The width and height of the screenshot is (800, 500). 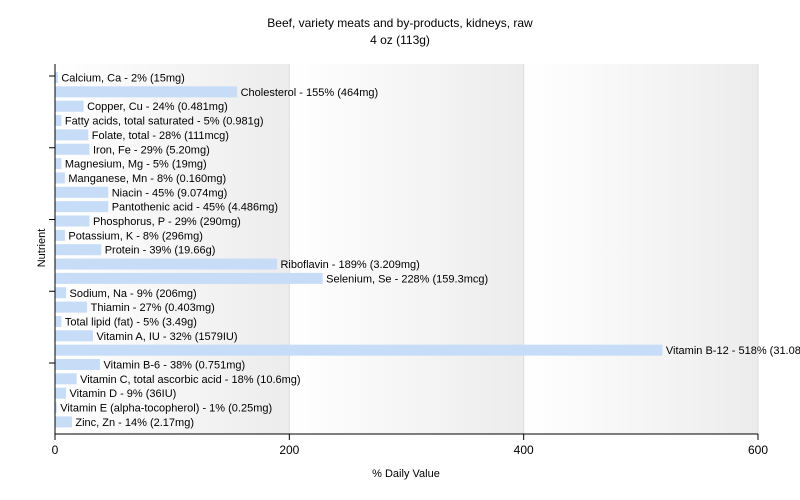 What do you see at coordinates (160, 251) in the screenshot?
I see `bar-label: Protein - 39% (19.66g)` at bounding box center [160, 251].